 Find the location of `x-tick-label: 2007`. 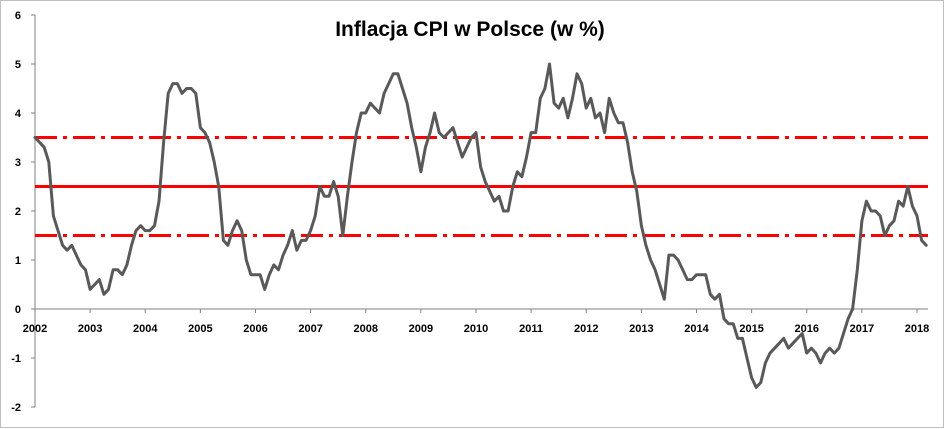

x-tick-label: 2007 is located at coordinates (310, 329).